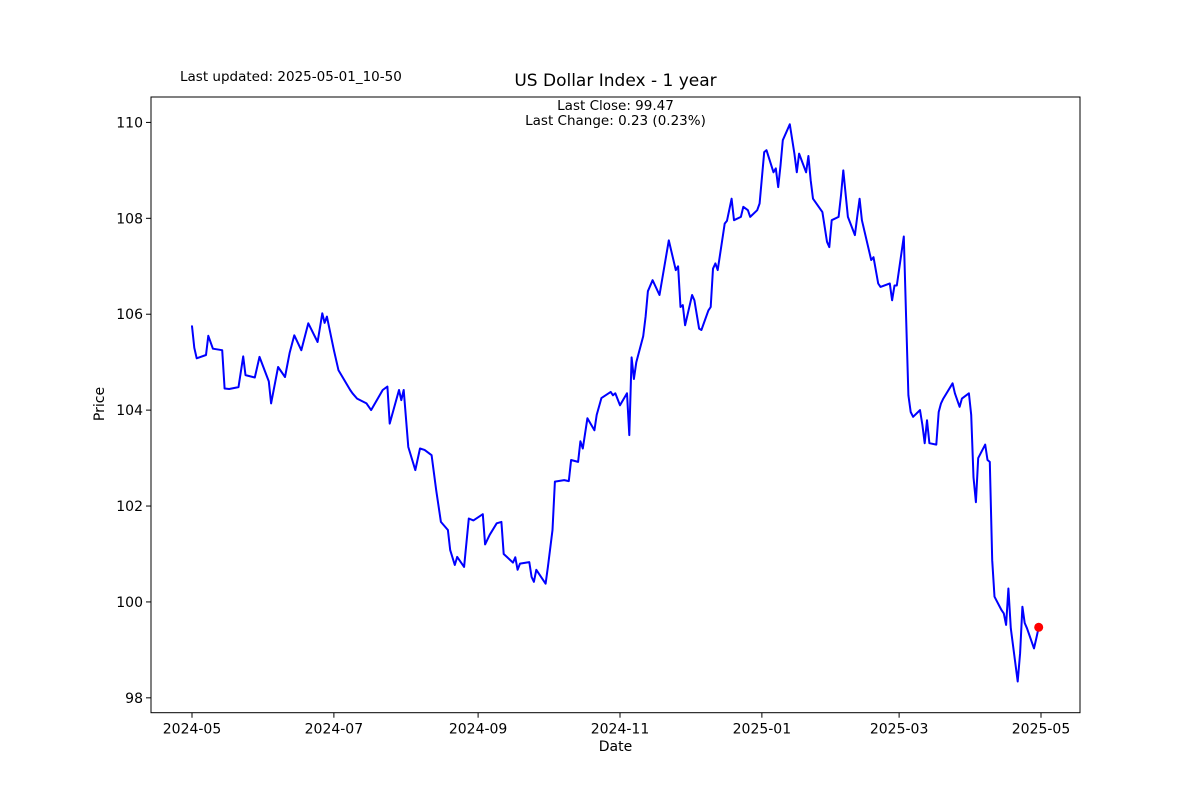 The width and height of the screenshot is (1200, 800). Describe the element at coordinates (129, 507) in the screenshot. I see `y-tick-label: 102` at that location.